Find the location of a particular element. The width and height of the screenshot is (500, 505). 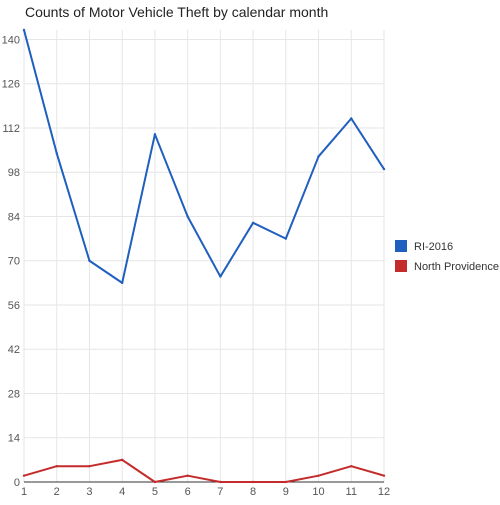

y-tick-label: 56 is located at coordinates (14, 306).